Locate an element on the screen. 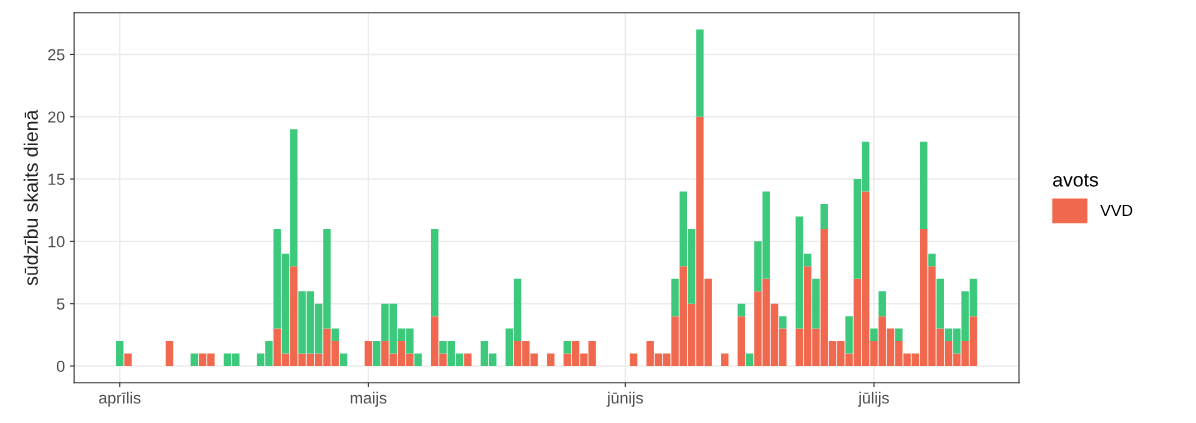 Image resolution: width=1196 pixels, height=423 pixels. y-tick-label: 20 is located at coordinates (56, 117).